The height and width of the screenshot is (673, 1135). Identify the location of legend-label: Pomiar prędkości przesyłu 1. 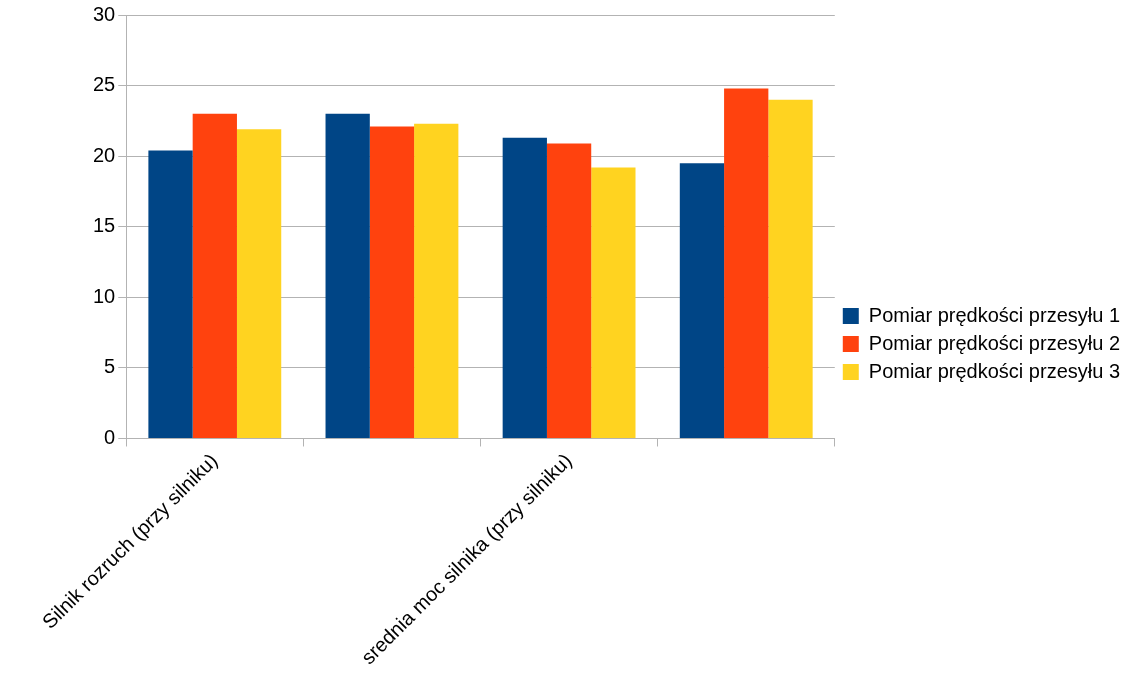
(994, 314).